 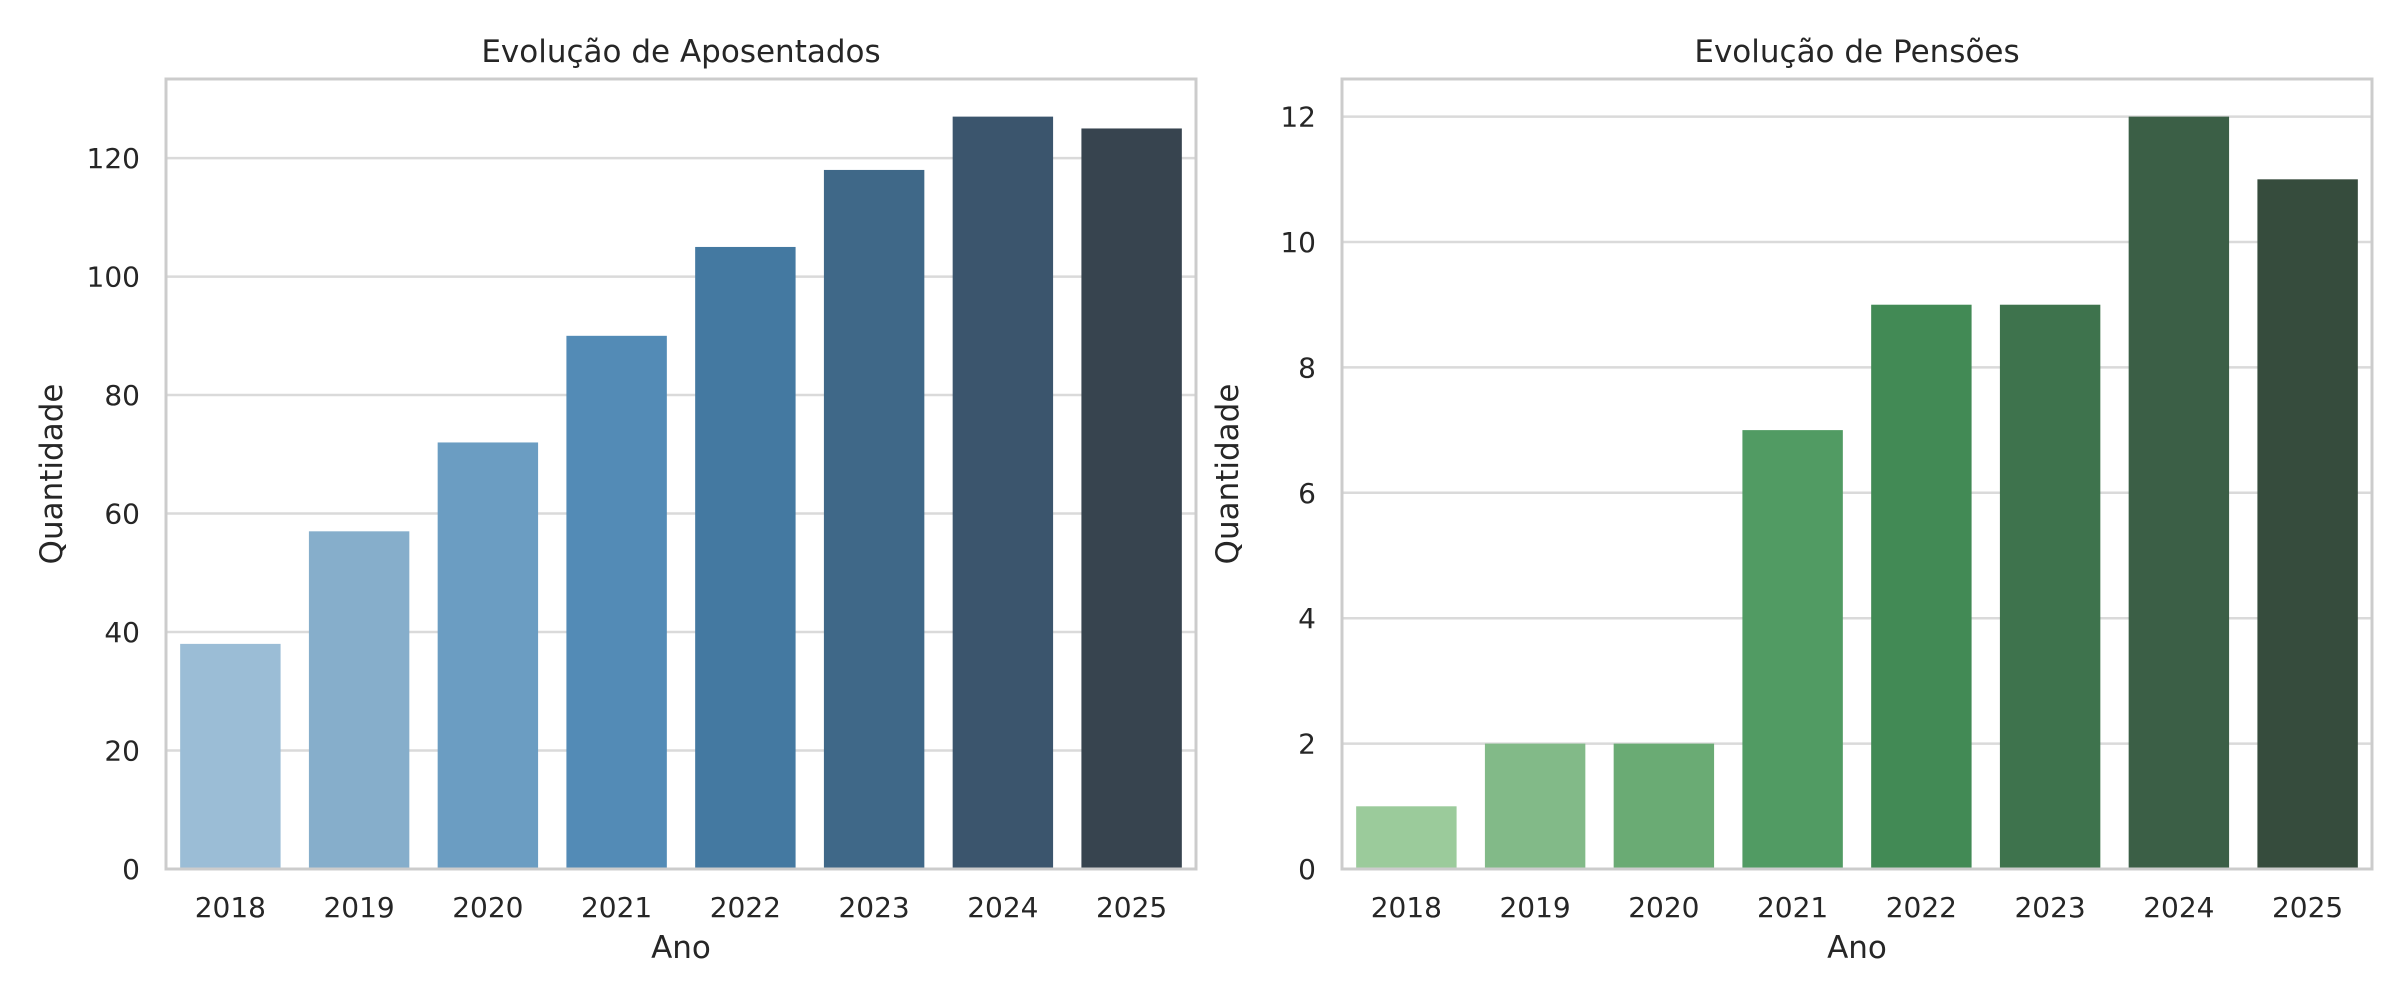 What do you see at coordinates (1792, 907) in the screenshot?
I see `pensoes-x-tick-label: 2021` at bounding box center [1792, 907].